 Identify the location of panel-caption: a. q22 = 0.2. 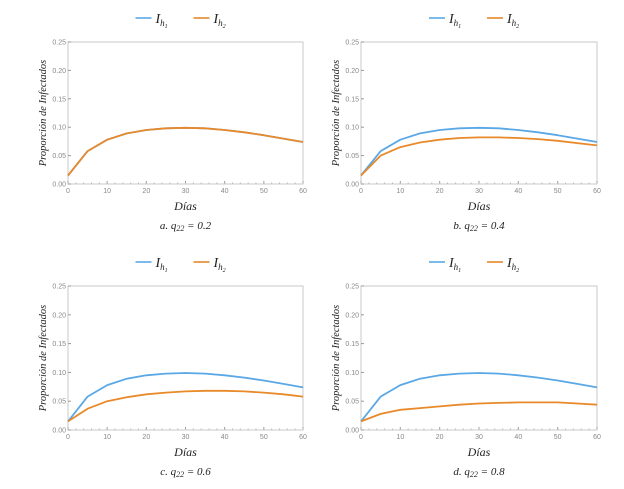
(186, 226).